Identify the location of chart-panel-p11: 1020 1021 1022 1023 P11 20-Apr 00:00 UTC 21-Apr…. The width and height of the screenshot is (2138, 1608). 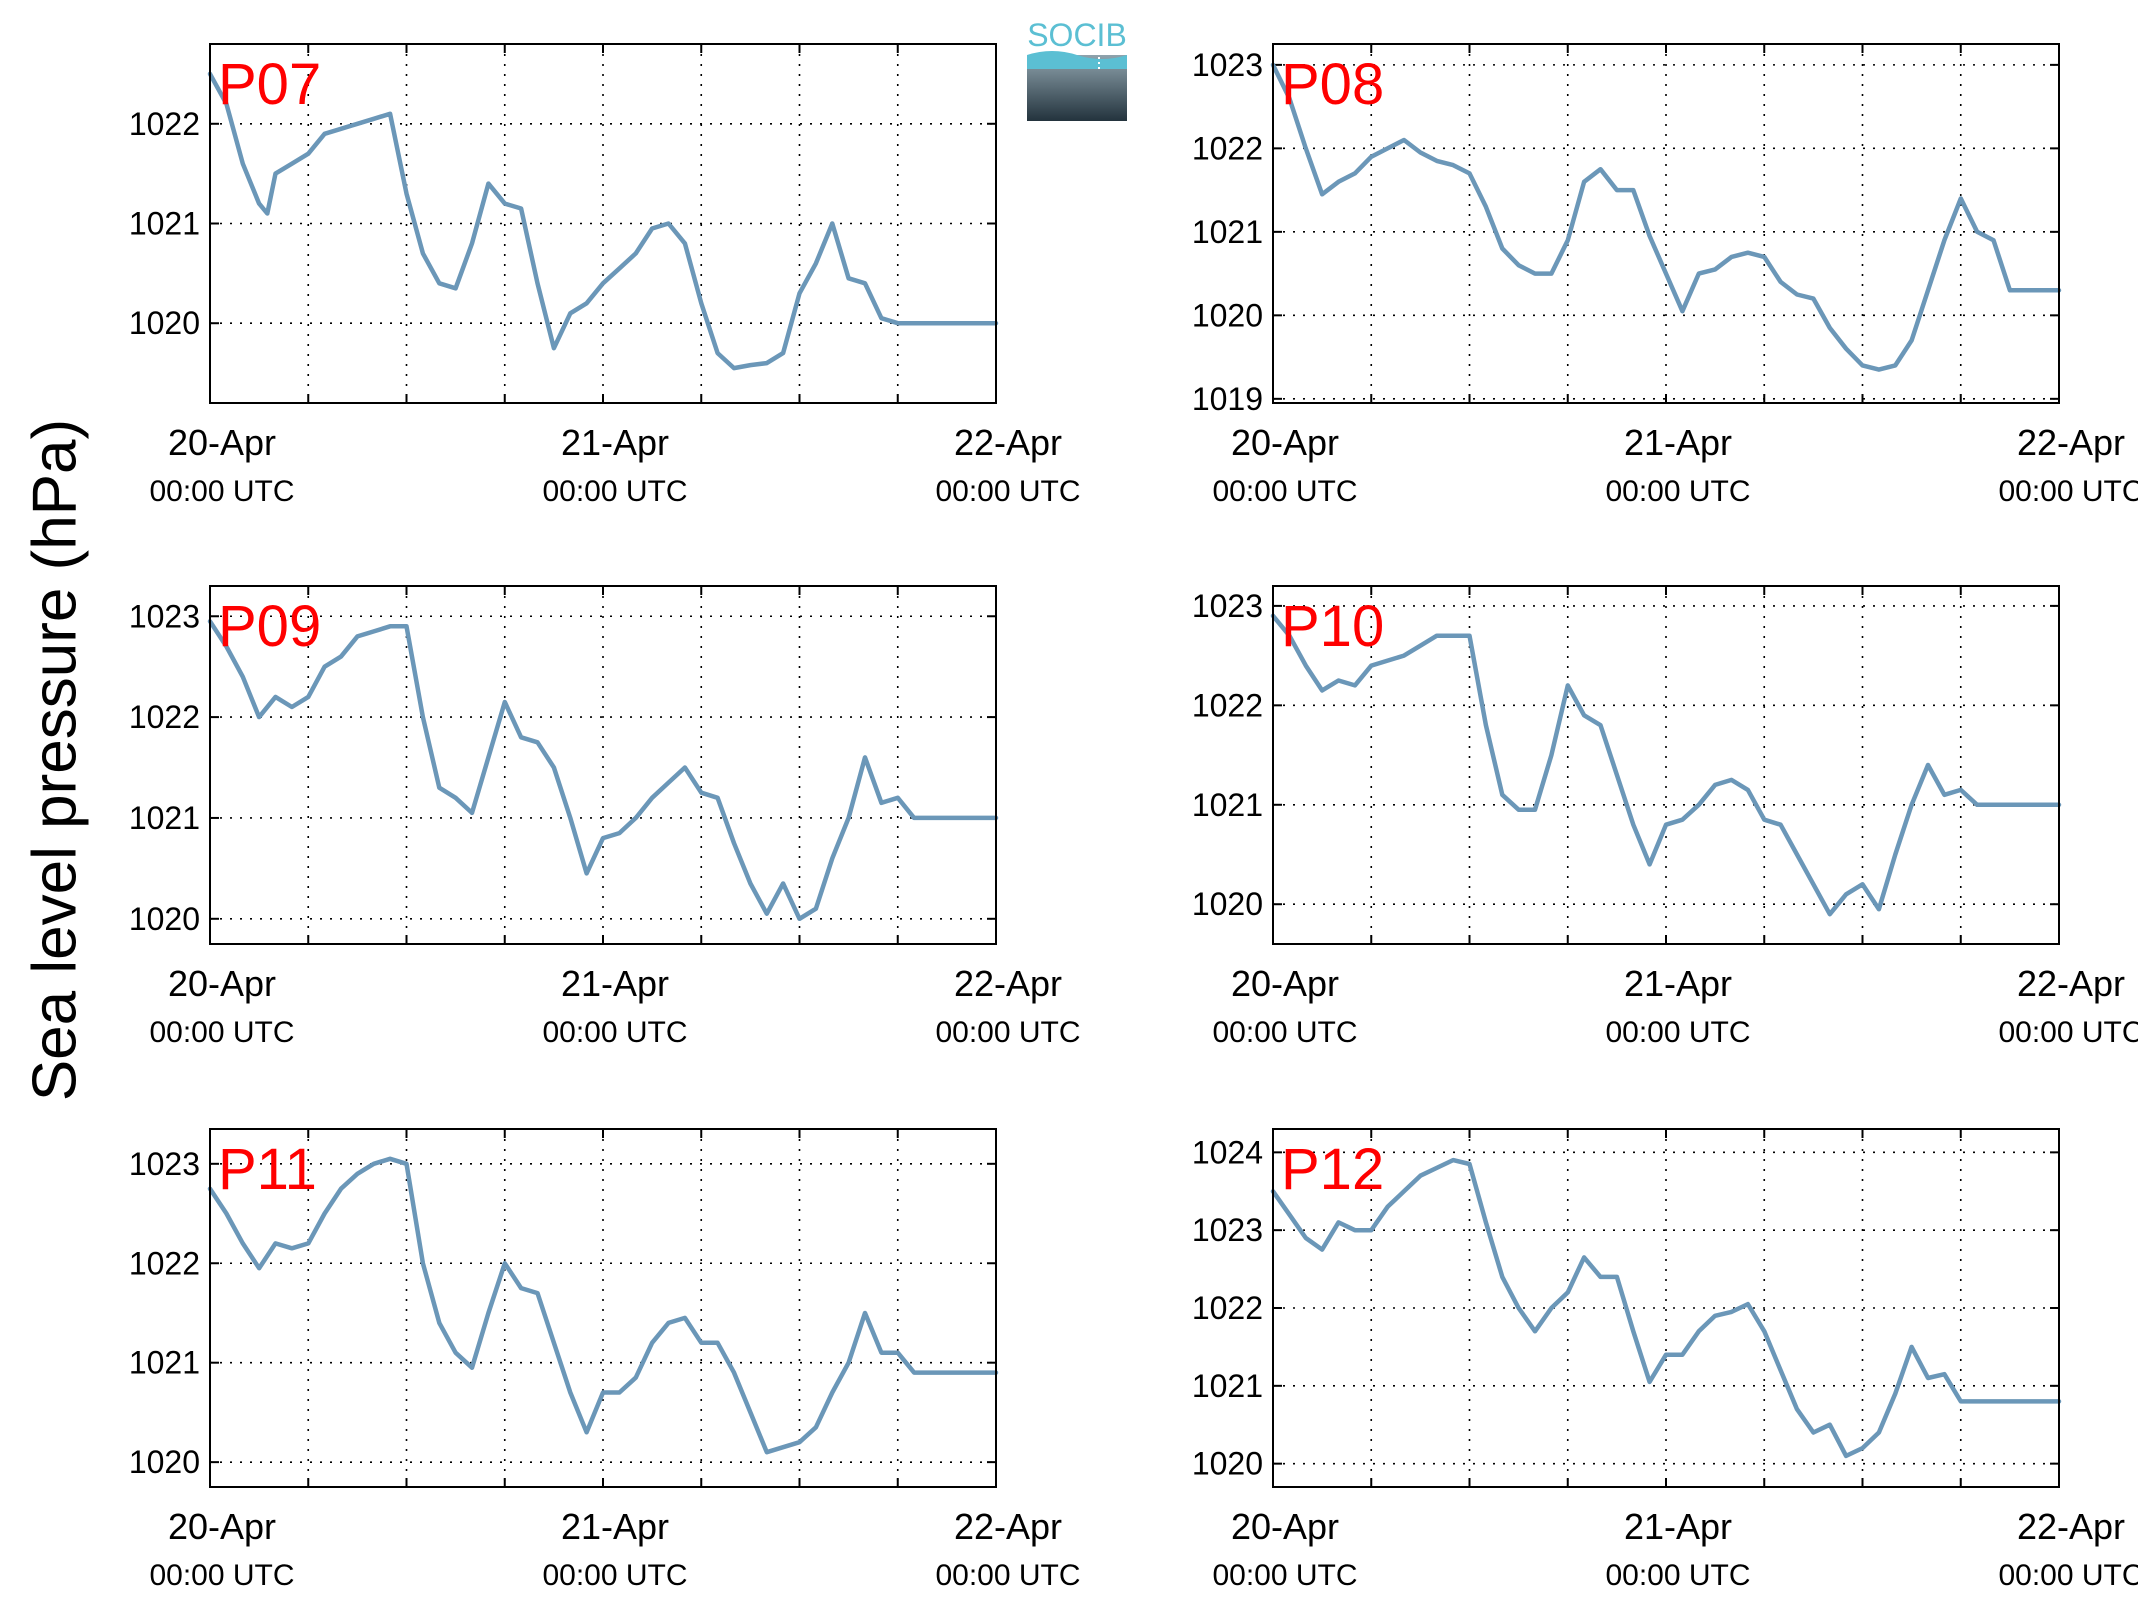
(605, 1360).